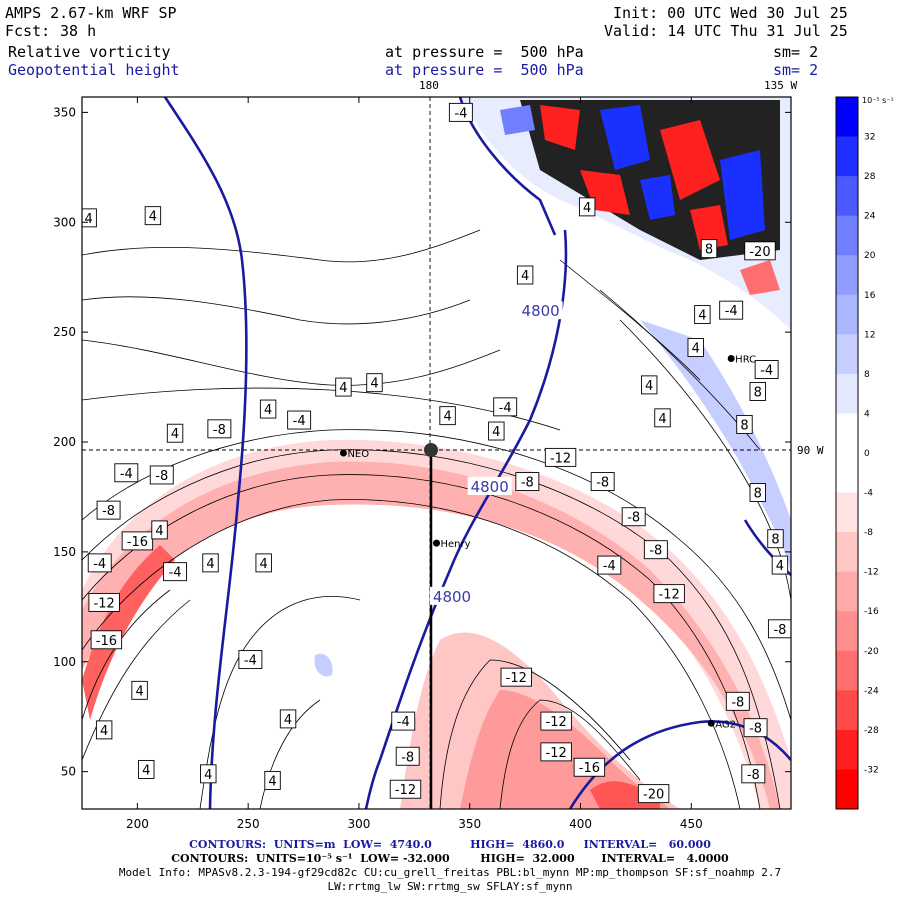 Image resolution: width=900 pixels, height=900 pixels. What do you see at coordinates (517, 844) in the screenshot?
I see `contours1-high: HIGH= 4860.0` at bounding box center [517, 844].